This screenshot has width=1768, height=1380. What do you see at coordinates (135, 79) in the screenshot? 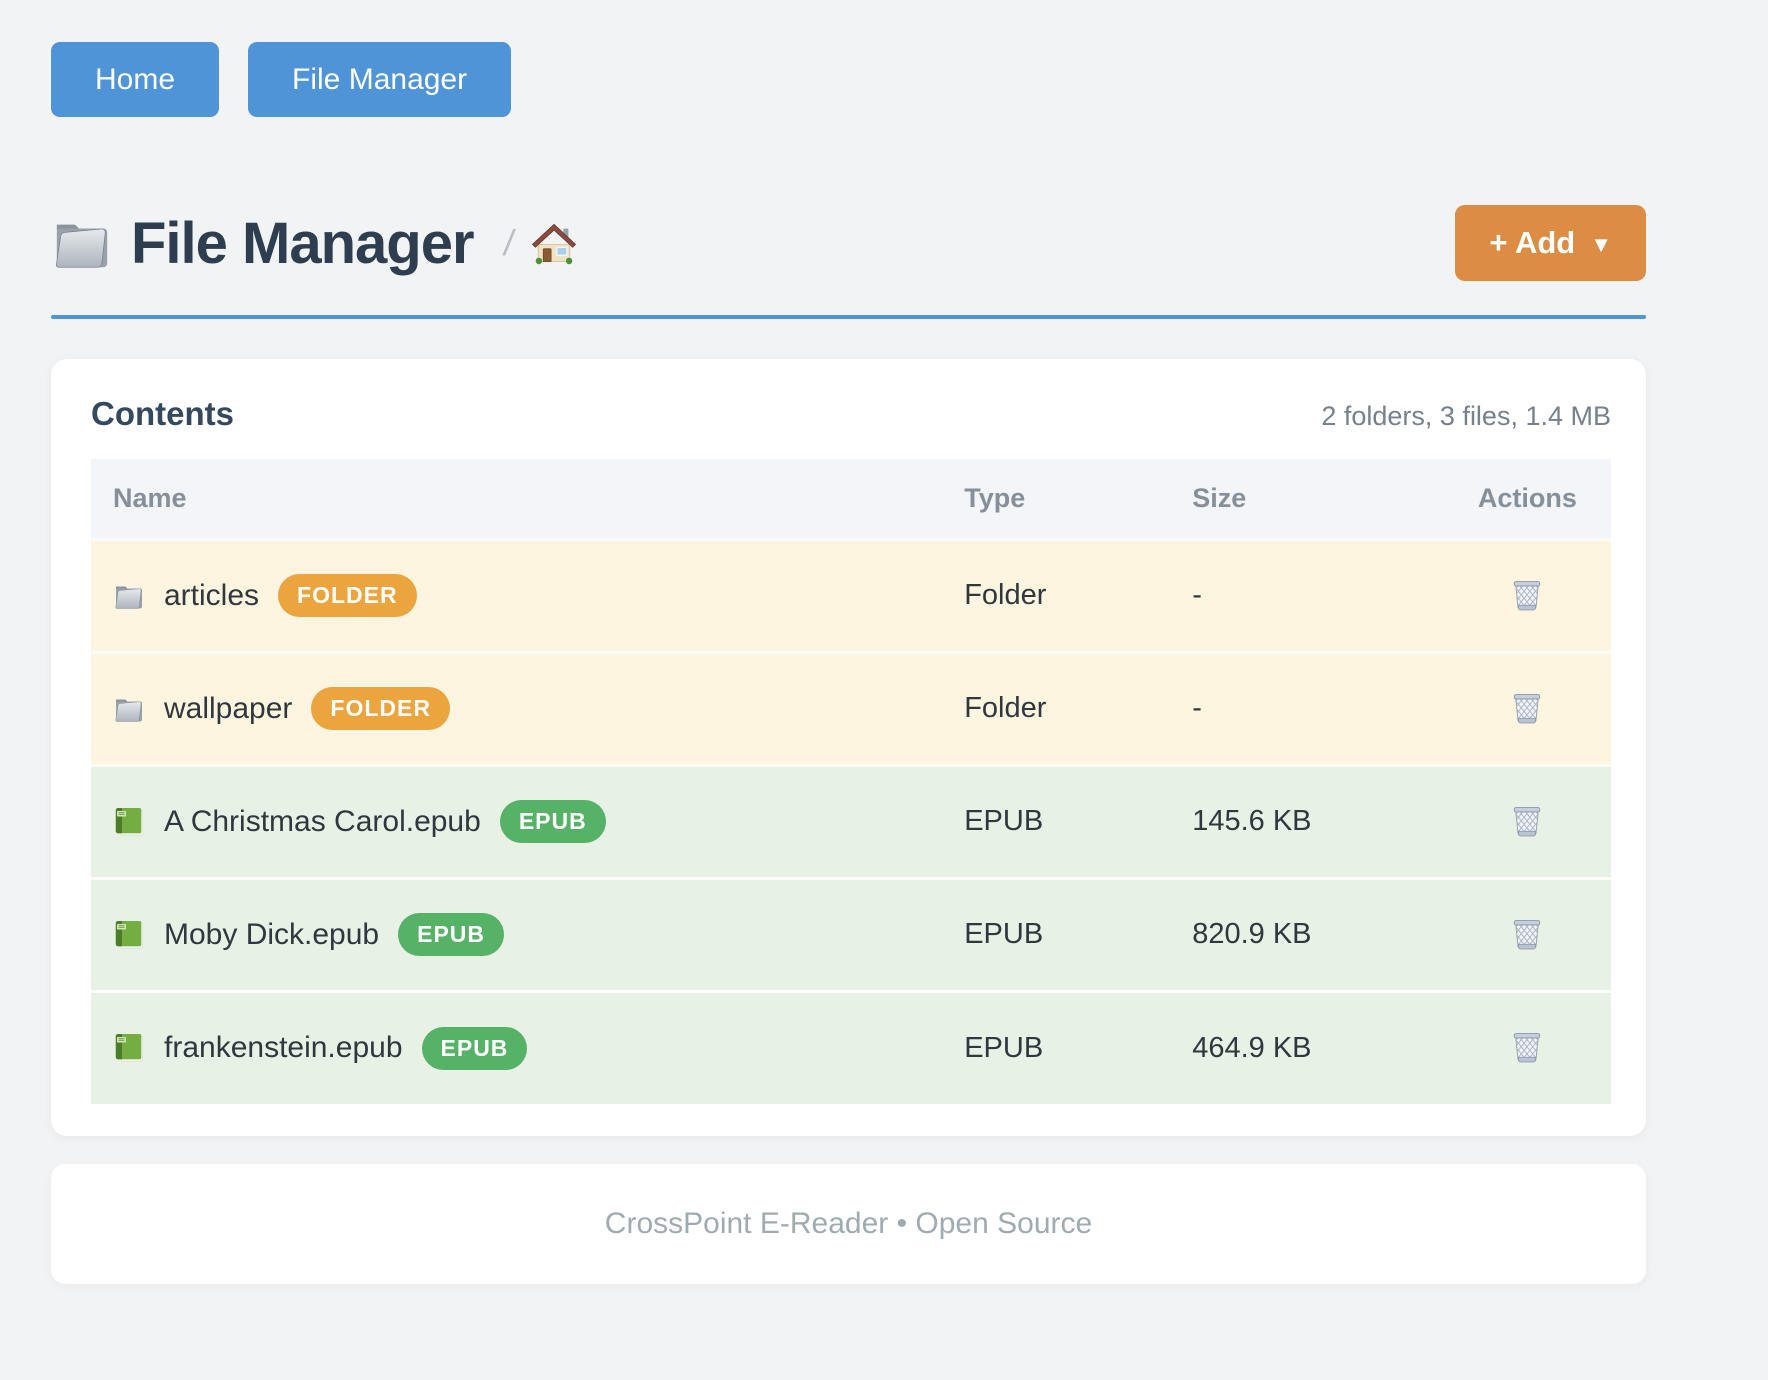
I see `home-button: Home` at bounding box center [135, 79].